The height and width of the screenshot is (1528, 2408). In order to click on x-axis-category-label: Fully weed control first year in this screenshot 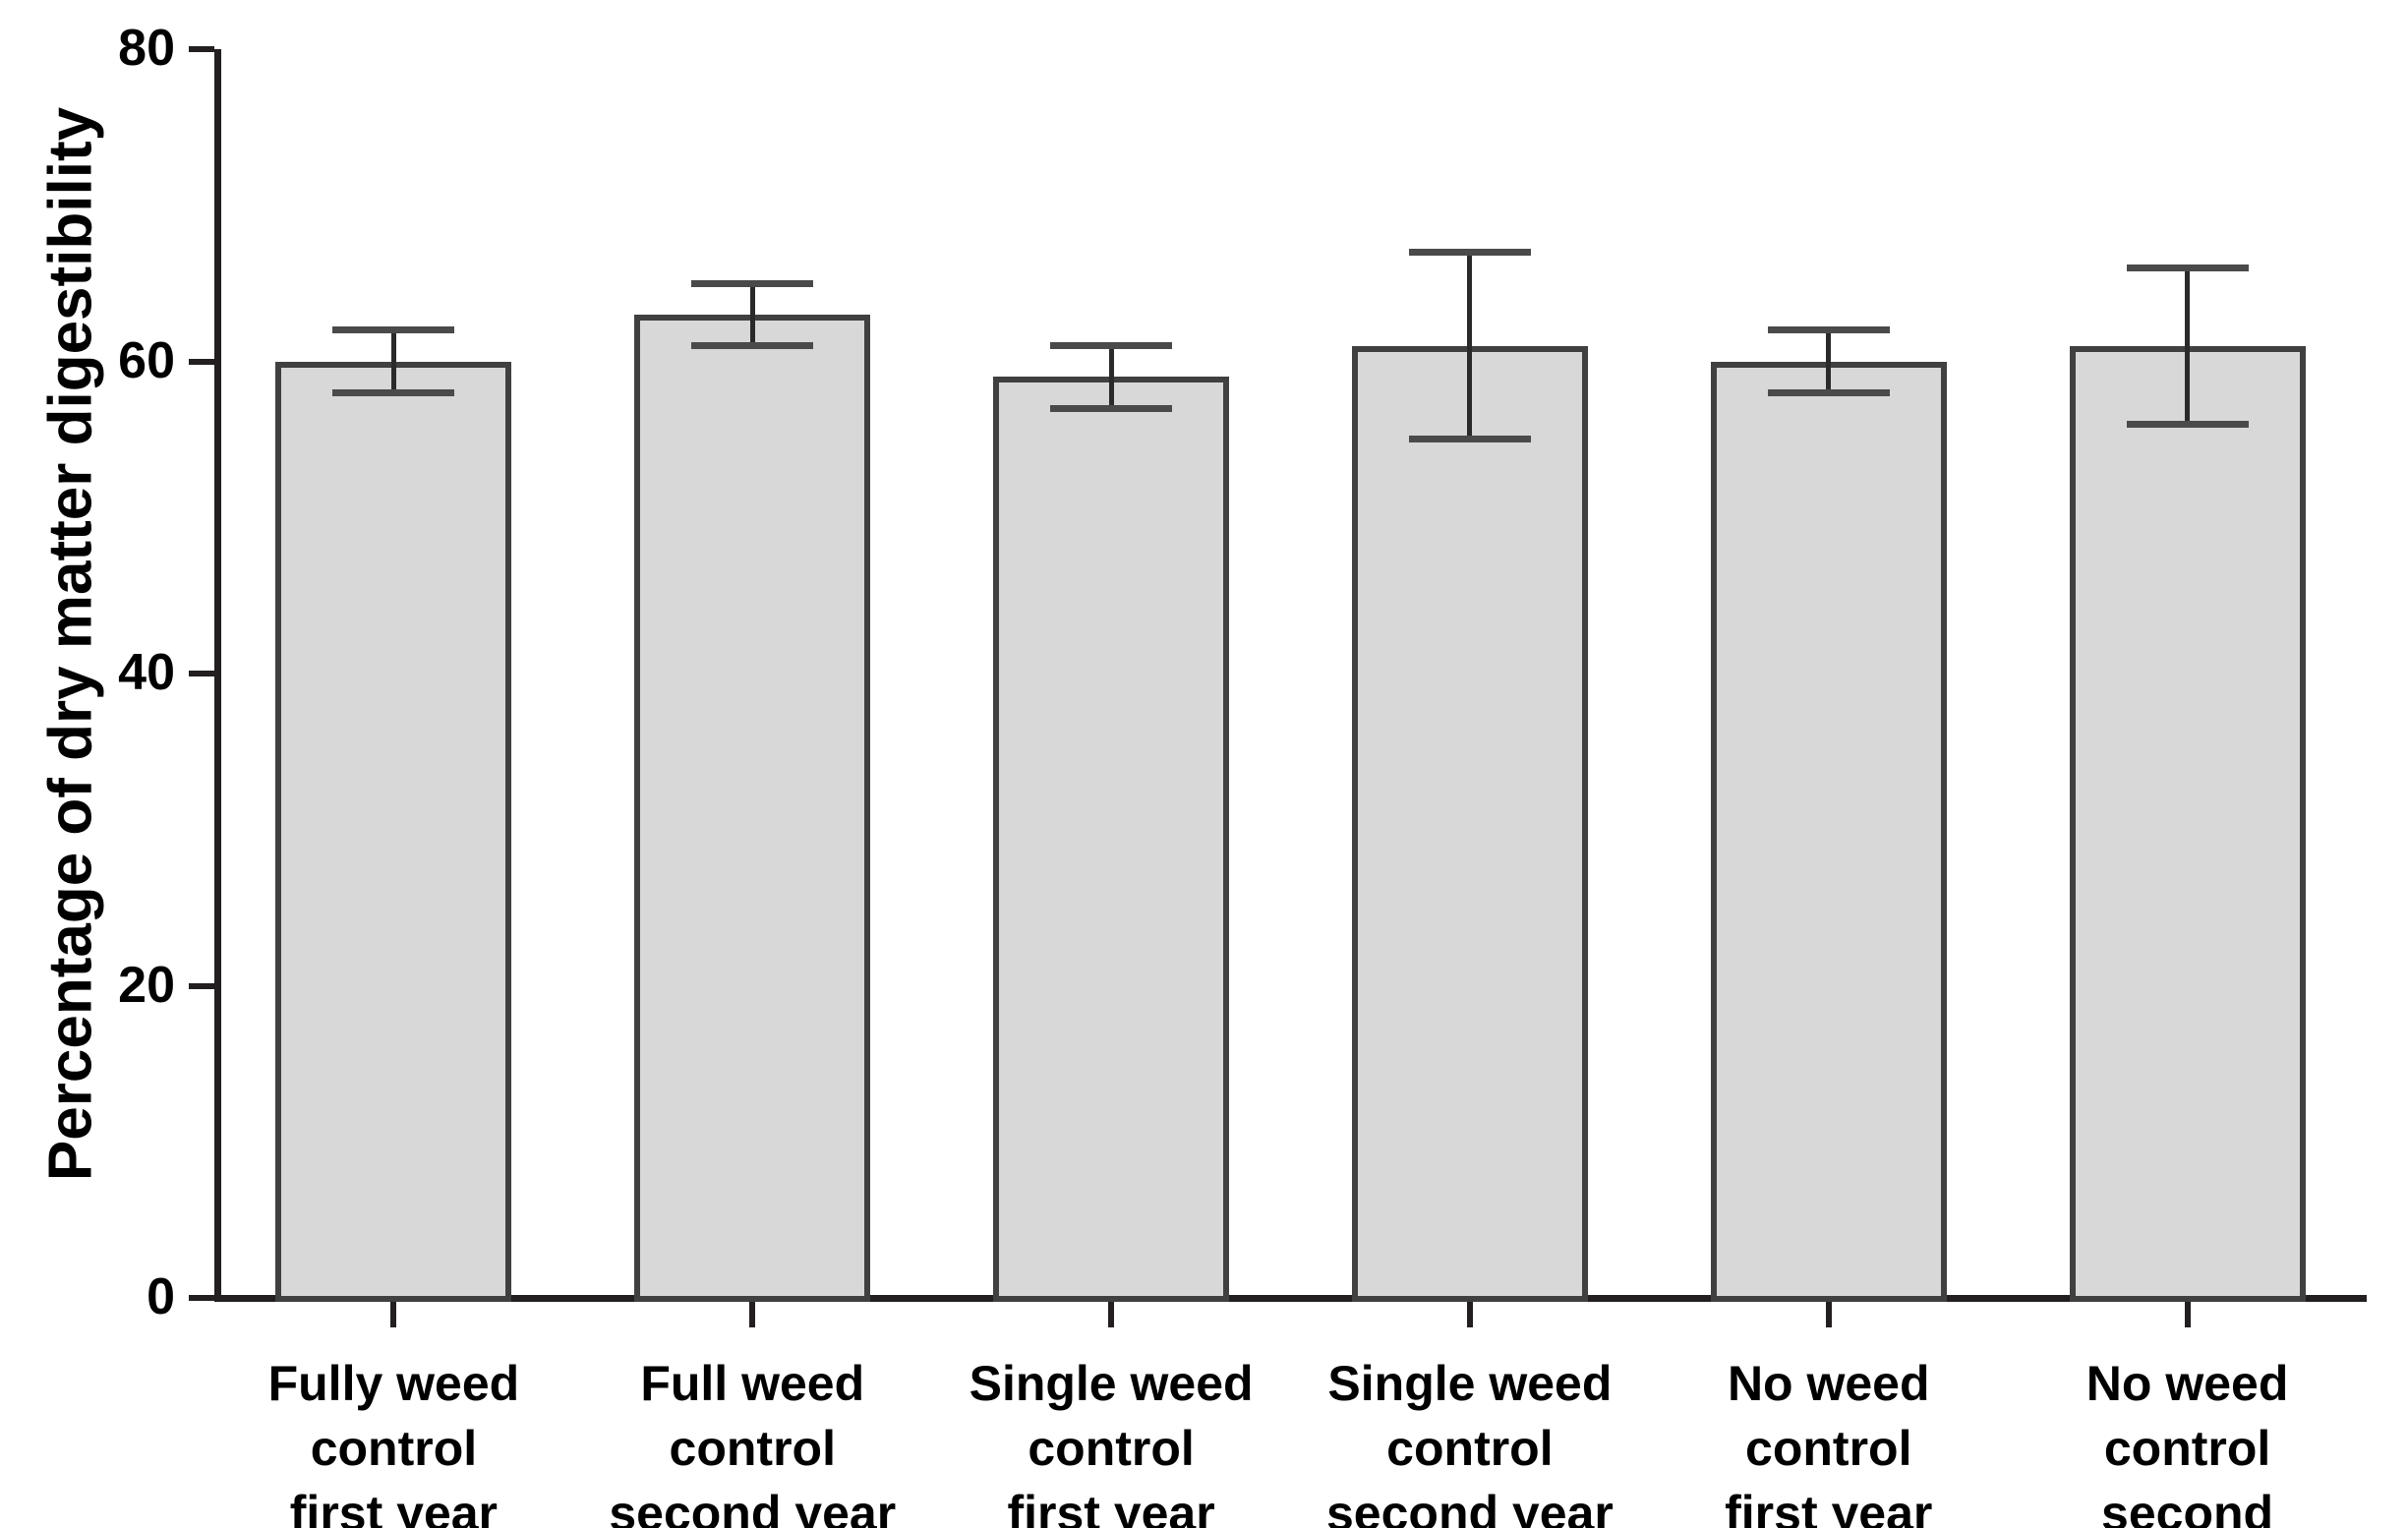, I will do `click(393, 1442)`.